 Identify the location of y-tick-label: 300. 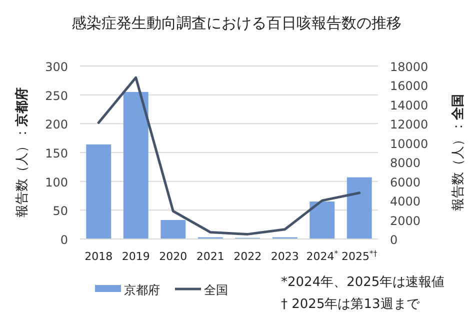
(56, 67).